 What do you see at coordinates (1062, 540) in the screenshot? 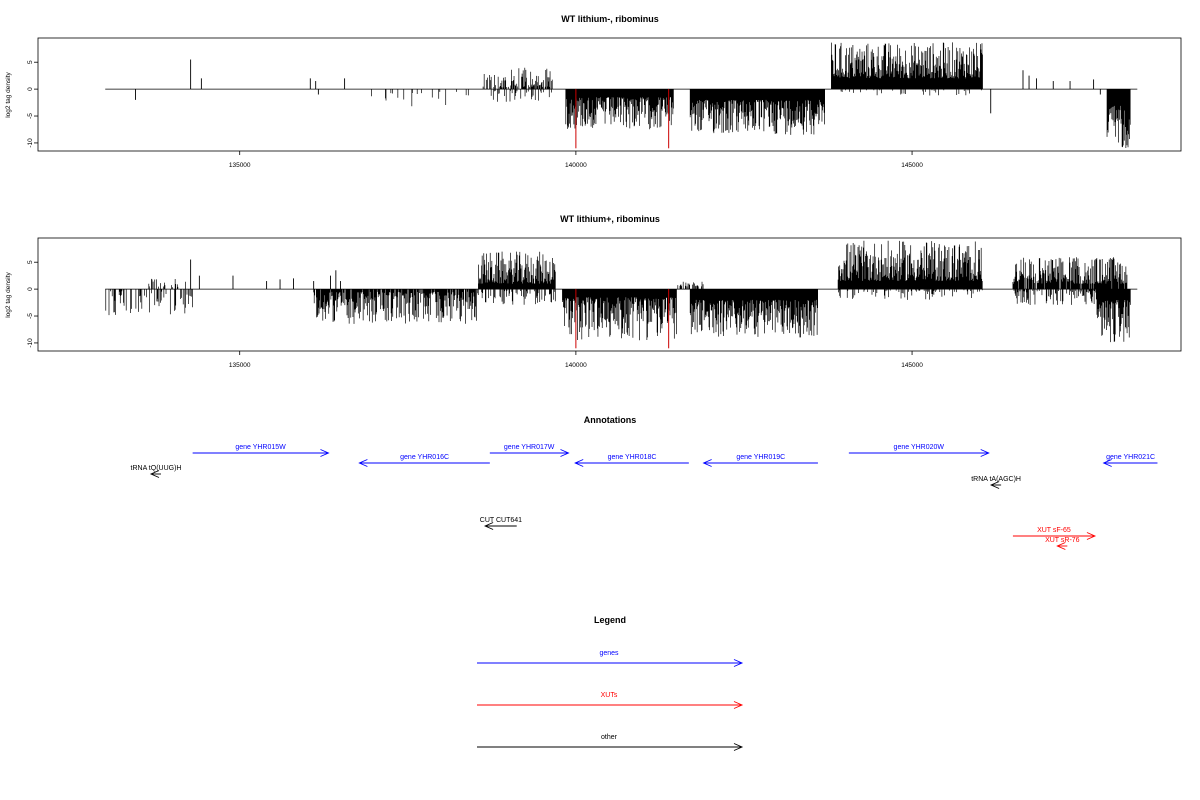
I see `feature-label: XUT sR-76` at bounding box center [1062, 540].